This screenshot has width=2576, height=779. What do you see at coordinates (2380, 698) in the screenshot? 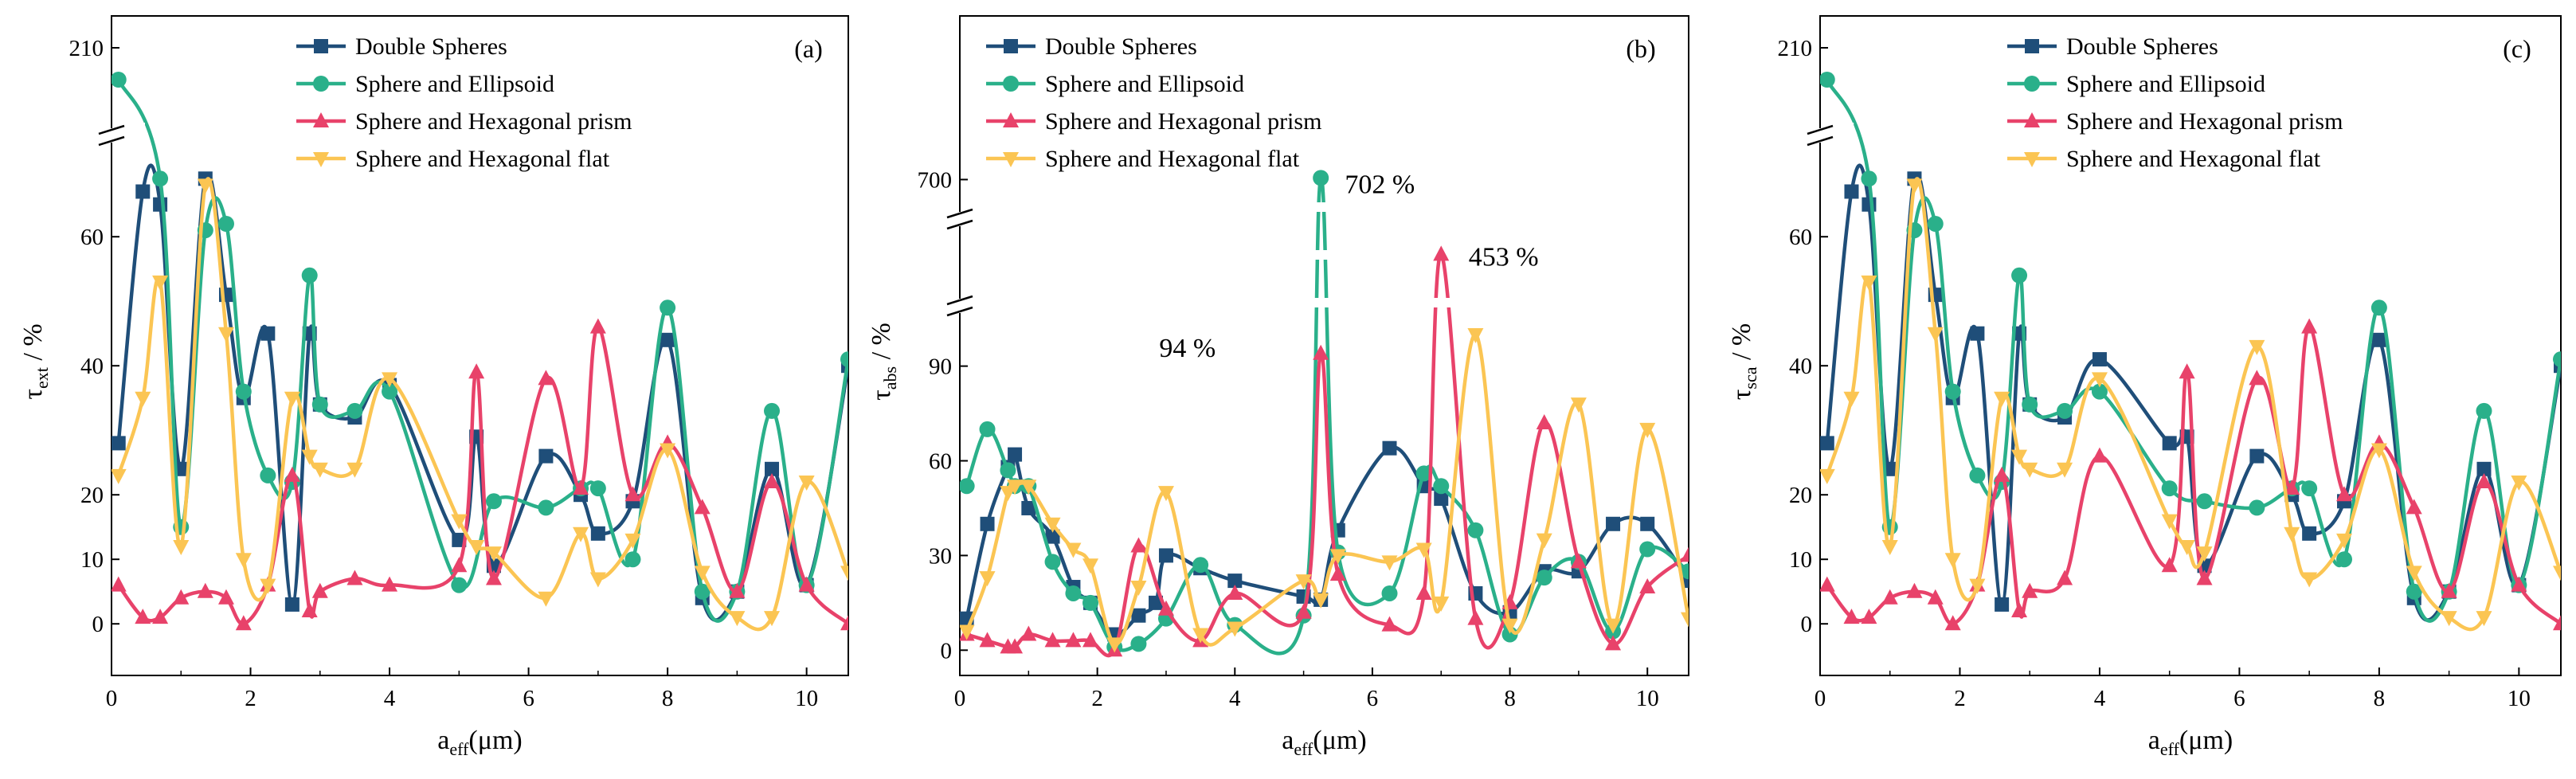
I see `x-tick-label: 8` at bounding box center [2380, 698].